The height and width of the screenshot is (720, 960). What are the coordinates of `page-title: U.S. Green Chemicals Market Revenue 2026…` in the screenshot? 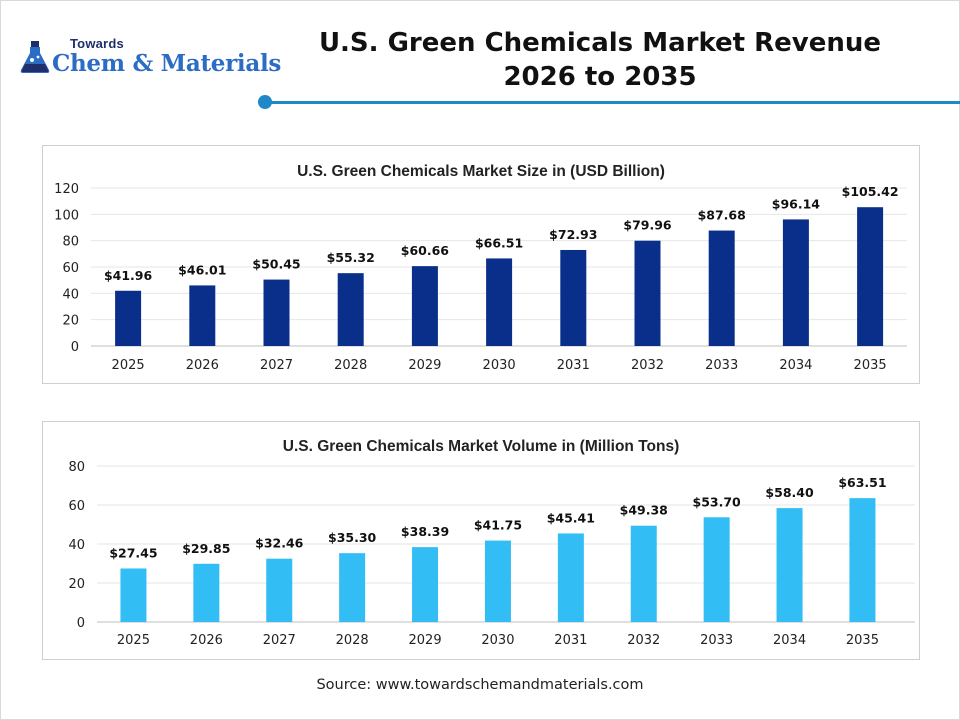 It's located at (600, 60).